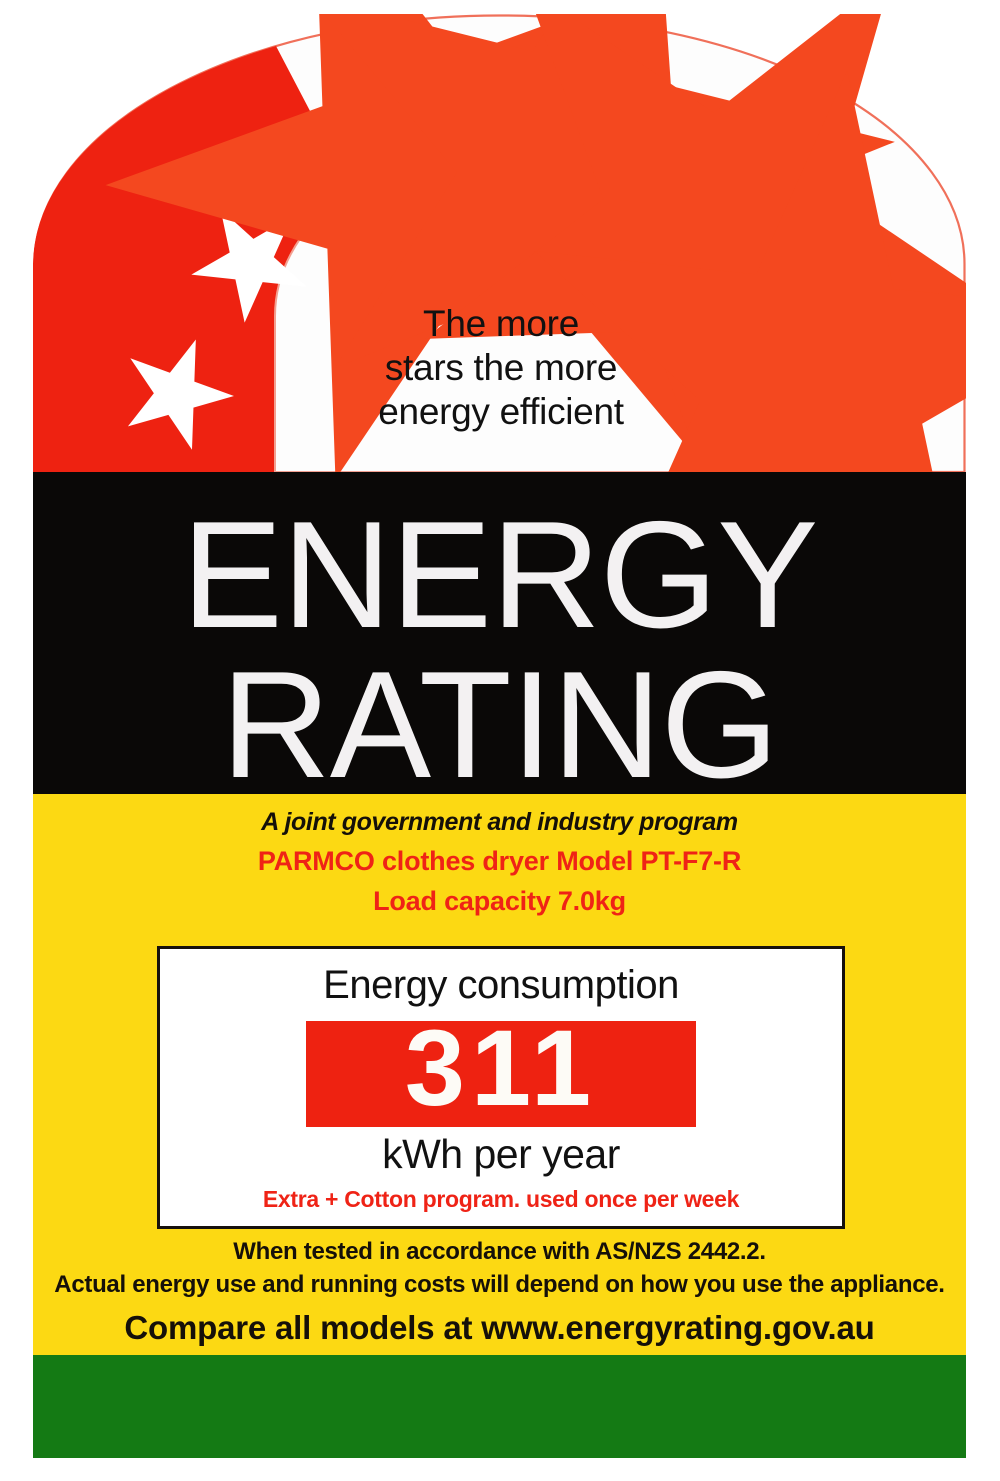 Image resolution: width=1000 pixels, height=1481 pixels. What do you see at coordinates (501, 412) in the screenshot?
I see `slogan-line-3: energy efficient` at bounding box center [501, 412].